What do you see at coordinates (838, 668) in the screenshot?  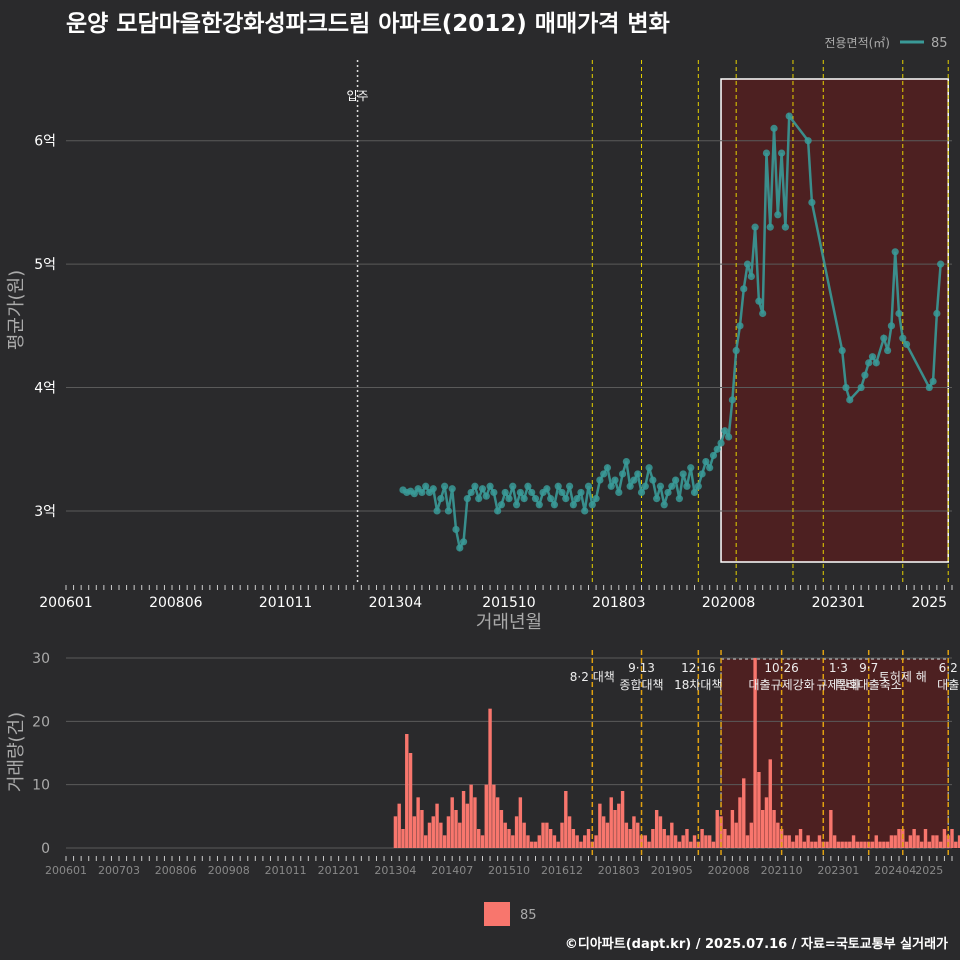 I see `policy-label: 1·3` at bounding box center [838, 668].